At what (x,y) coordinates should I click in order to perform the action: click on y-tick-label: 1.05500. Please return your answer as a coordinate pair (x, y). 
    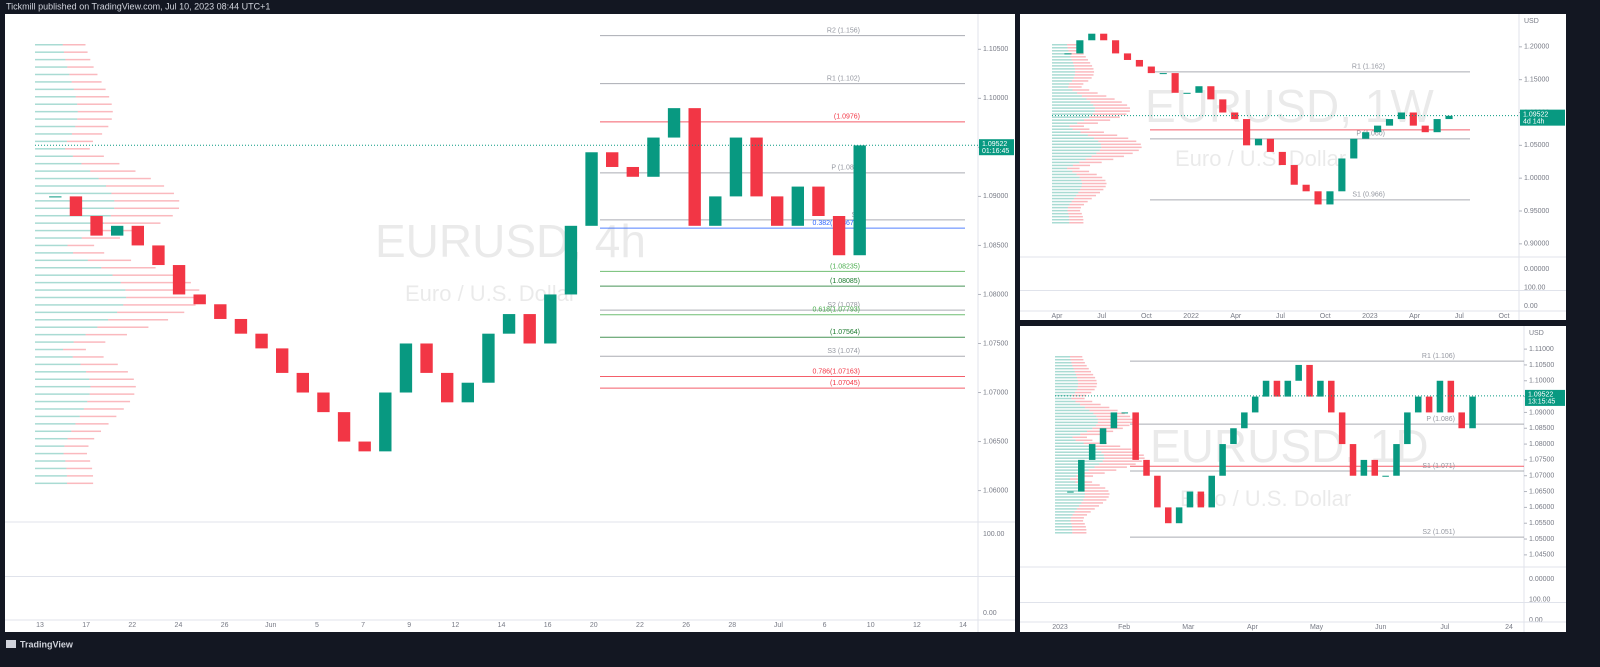
    Looking at the image, I should click on (1541, 523).